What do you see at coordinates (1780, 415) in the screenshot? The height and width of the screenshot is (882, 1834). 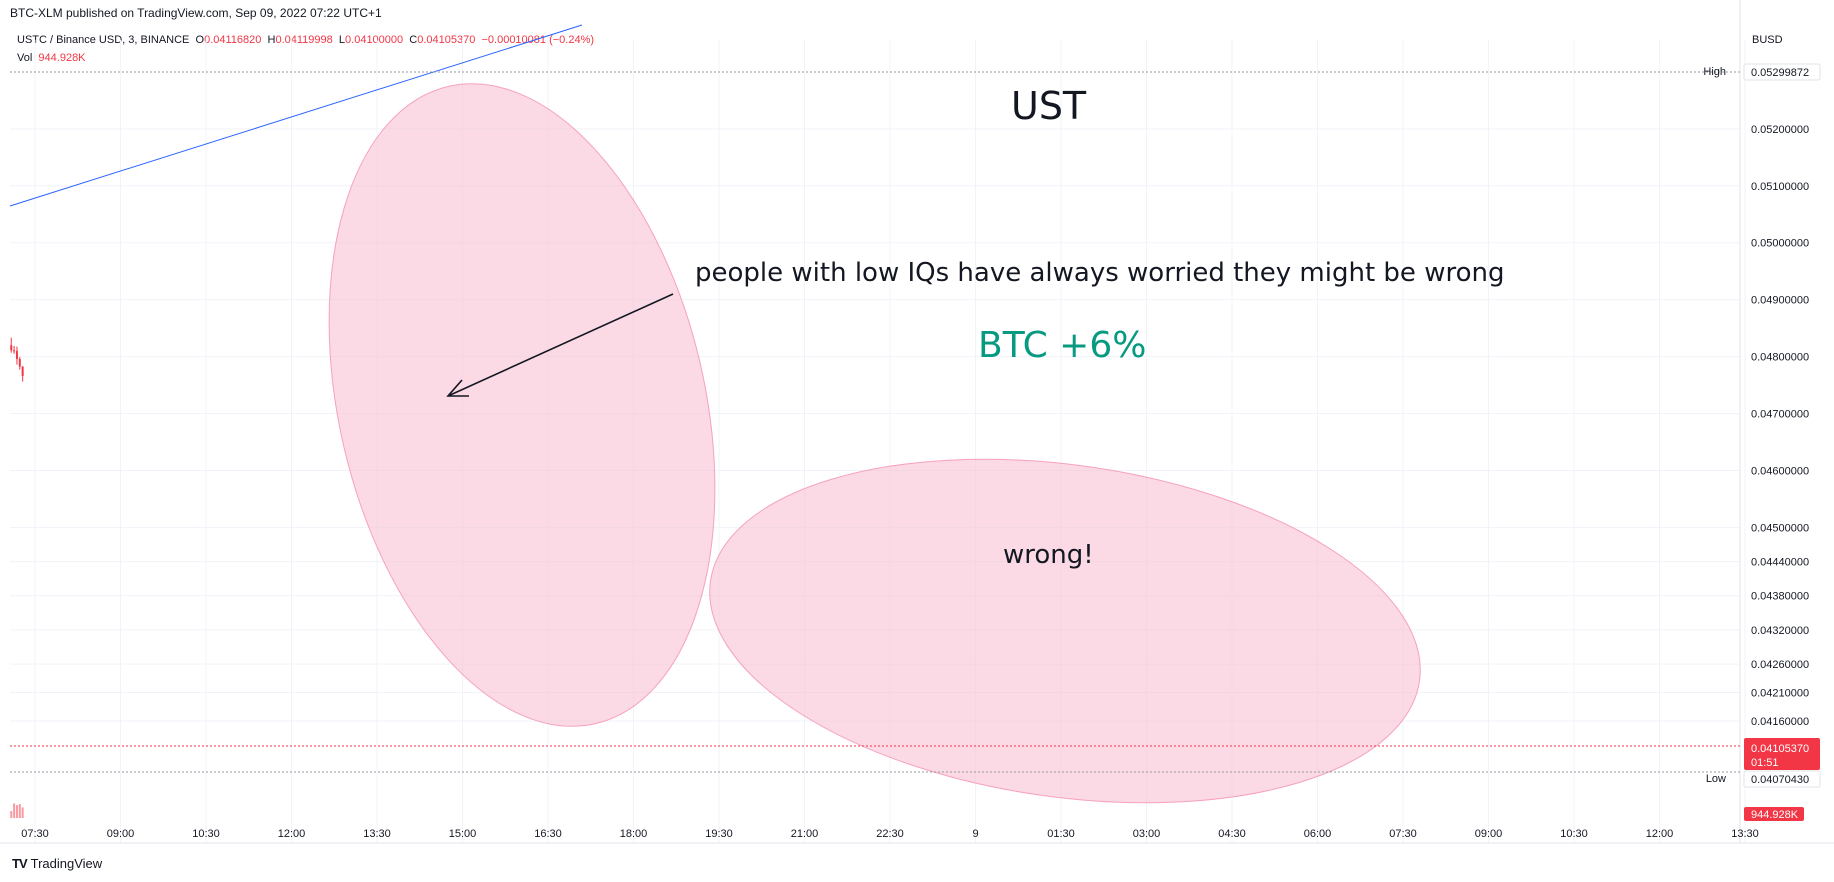 I see `y-tick-label: 0.04700000` at bounding box center [1780, 415].